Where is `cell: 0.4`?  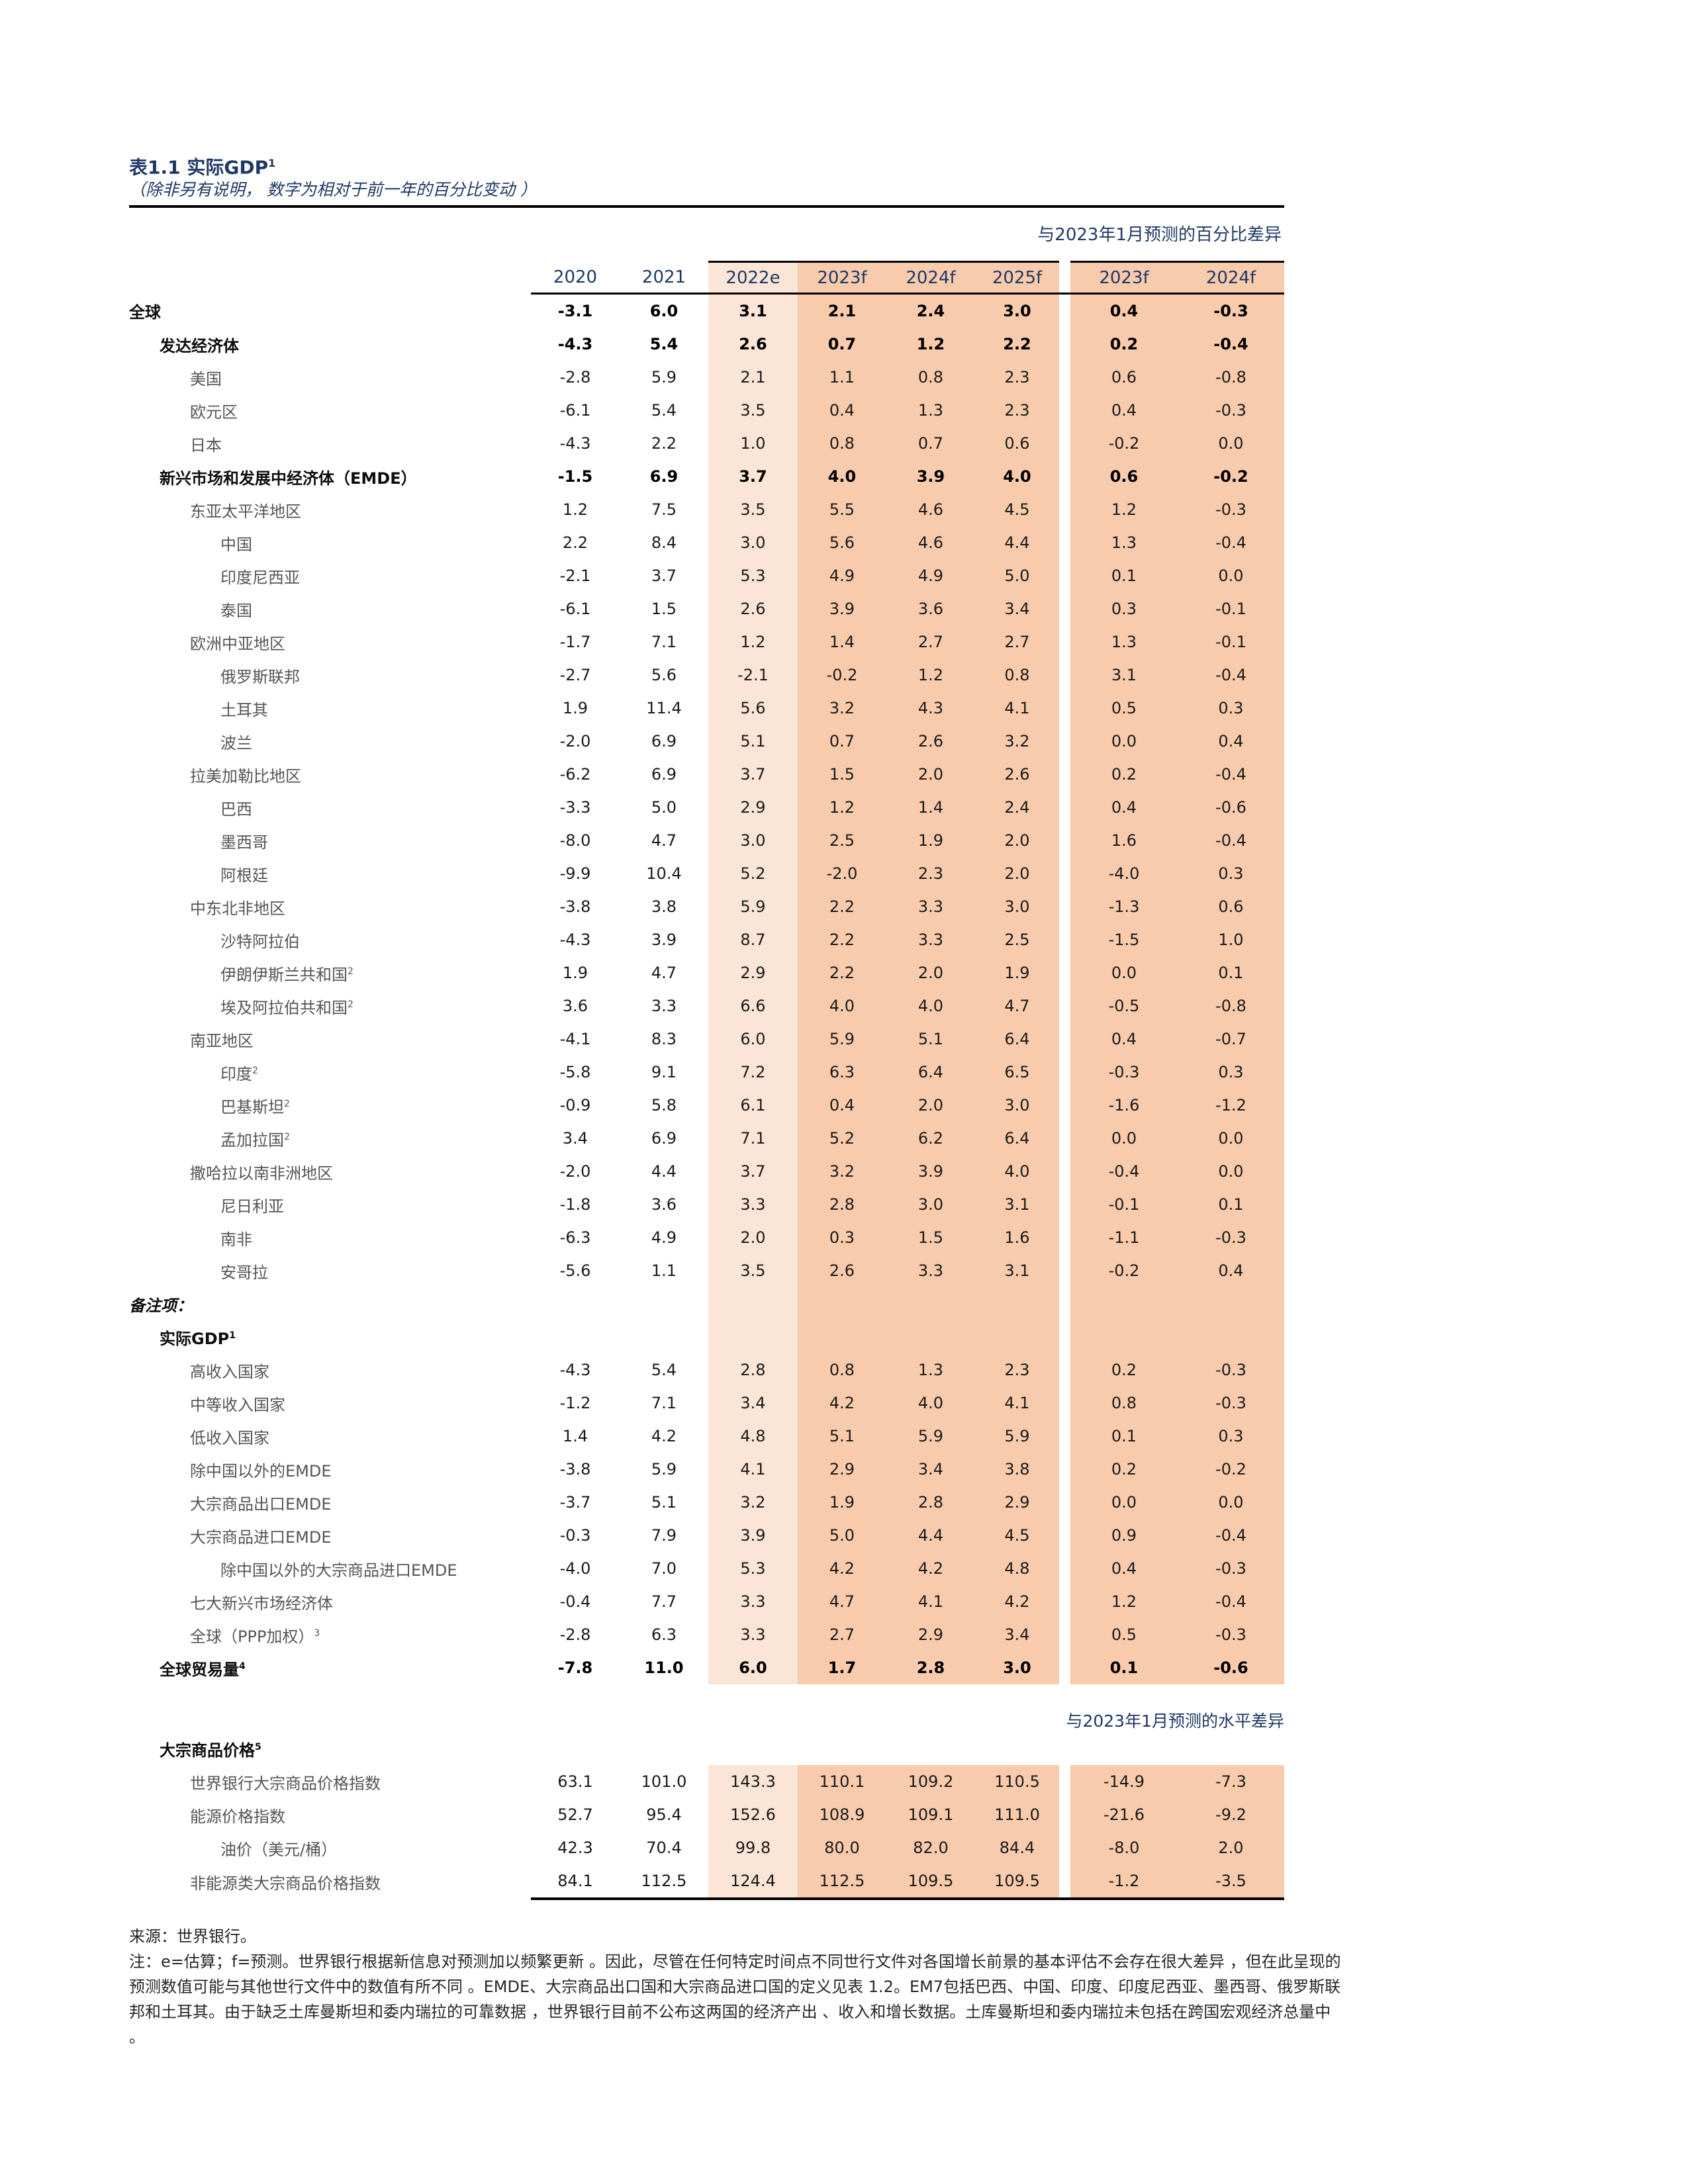
cell: 0.4 is located at coordinates (842, 1105).